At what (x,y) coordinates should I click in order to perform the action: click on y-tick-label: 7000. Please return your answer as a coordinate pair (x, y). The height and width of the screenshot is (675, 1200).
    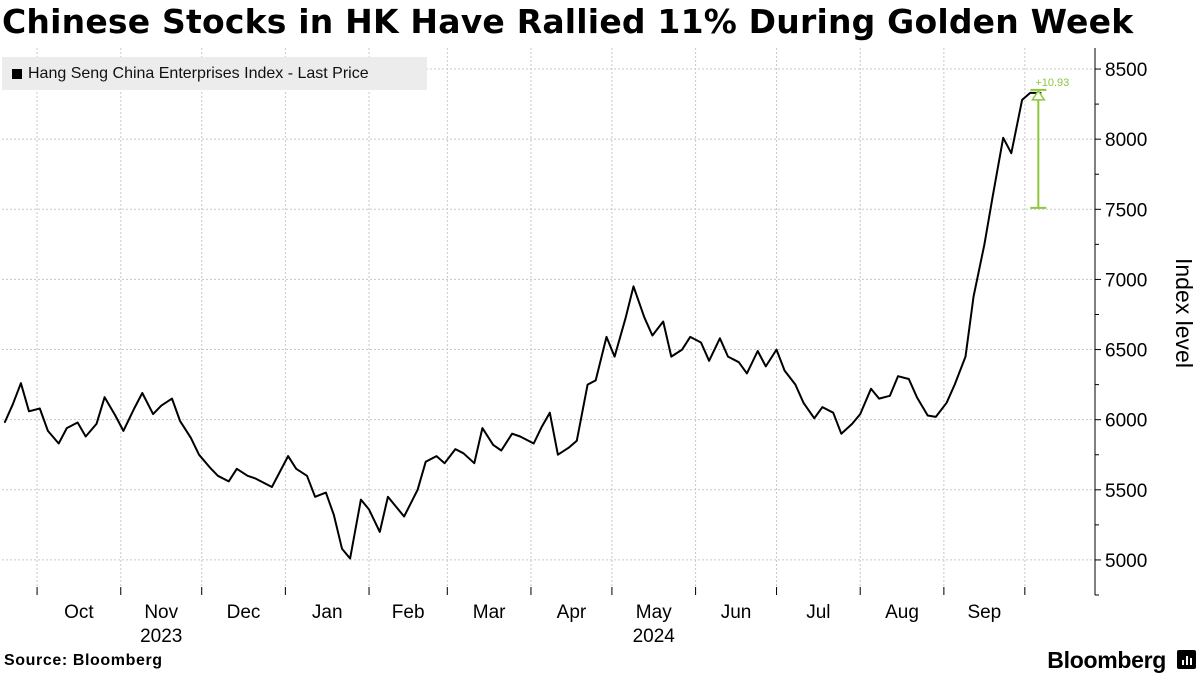
    Looking at the image, I should click on (1126, 280).